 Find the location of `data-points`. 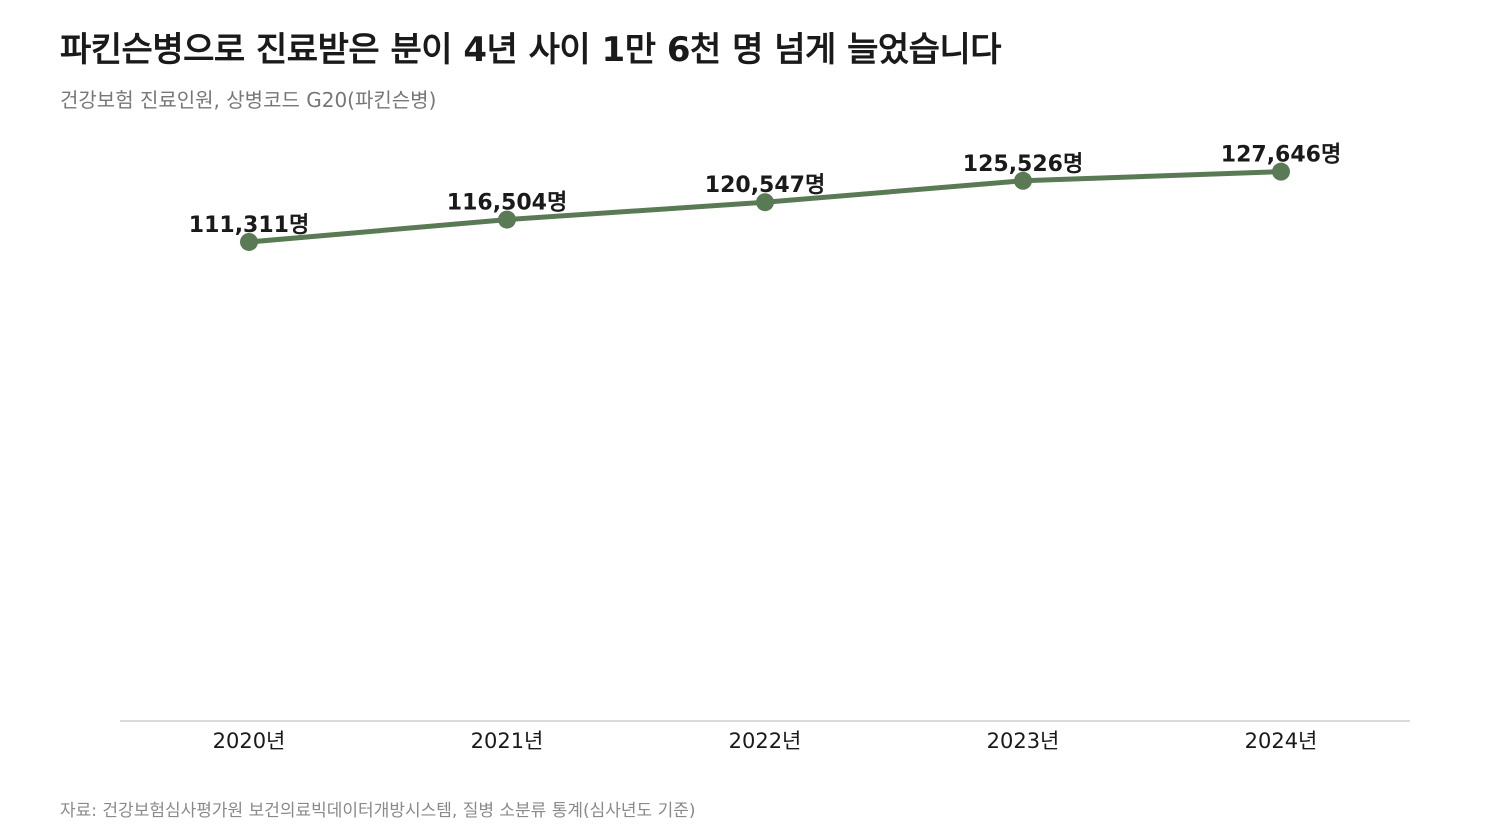

data-points is located at coordinates (765, 206).